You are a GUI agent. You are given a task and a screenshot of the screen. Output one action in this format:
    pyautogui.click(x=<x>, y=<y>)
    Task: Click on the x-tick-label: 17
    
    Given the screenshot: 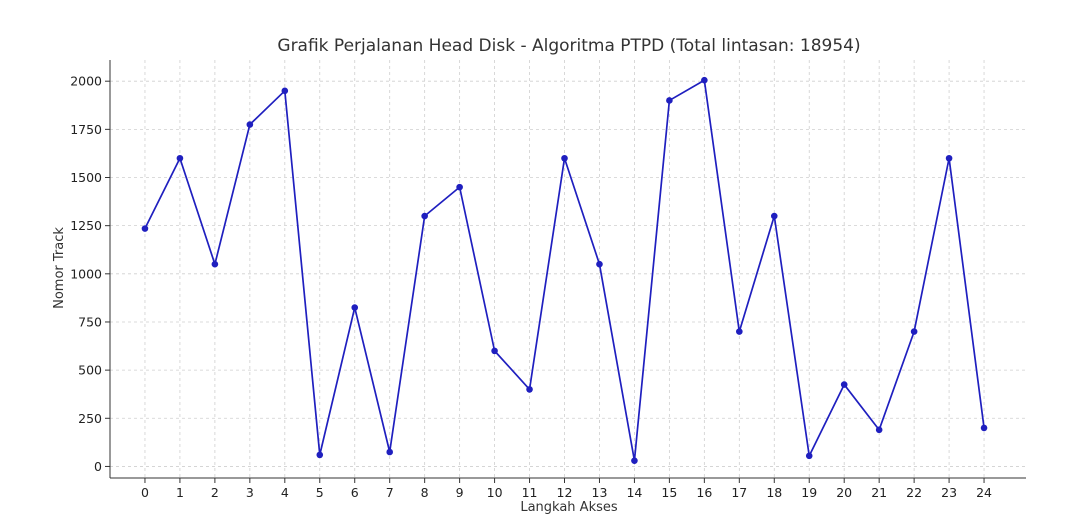 What is the action you would take?
    pyautogui.click(x=739, y=492)
    